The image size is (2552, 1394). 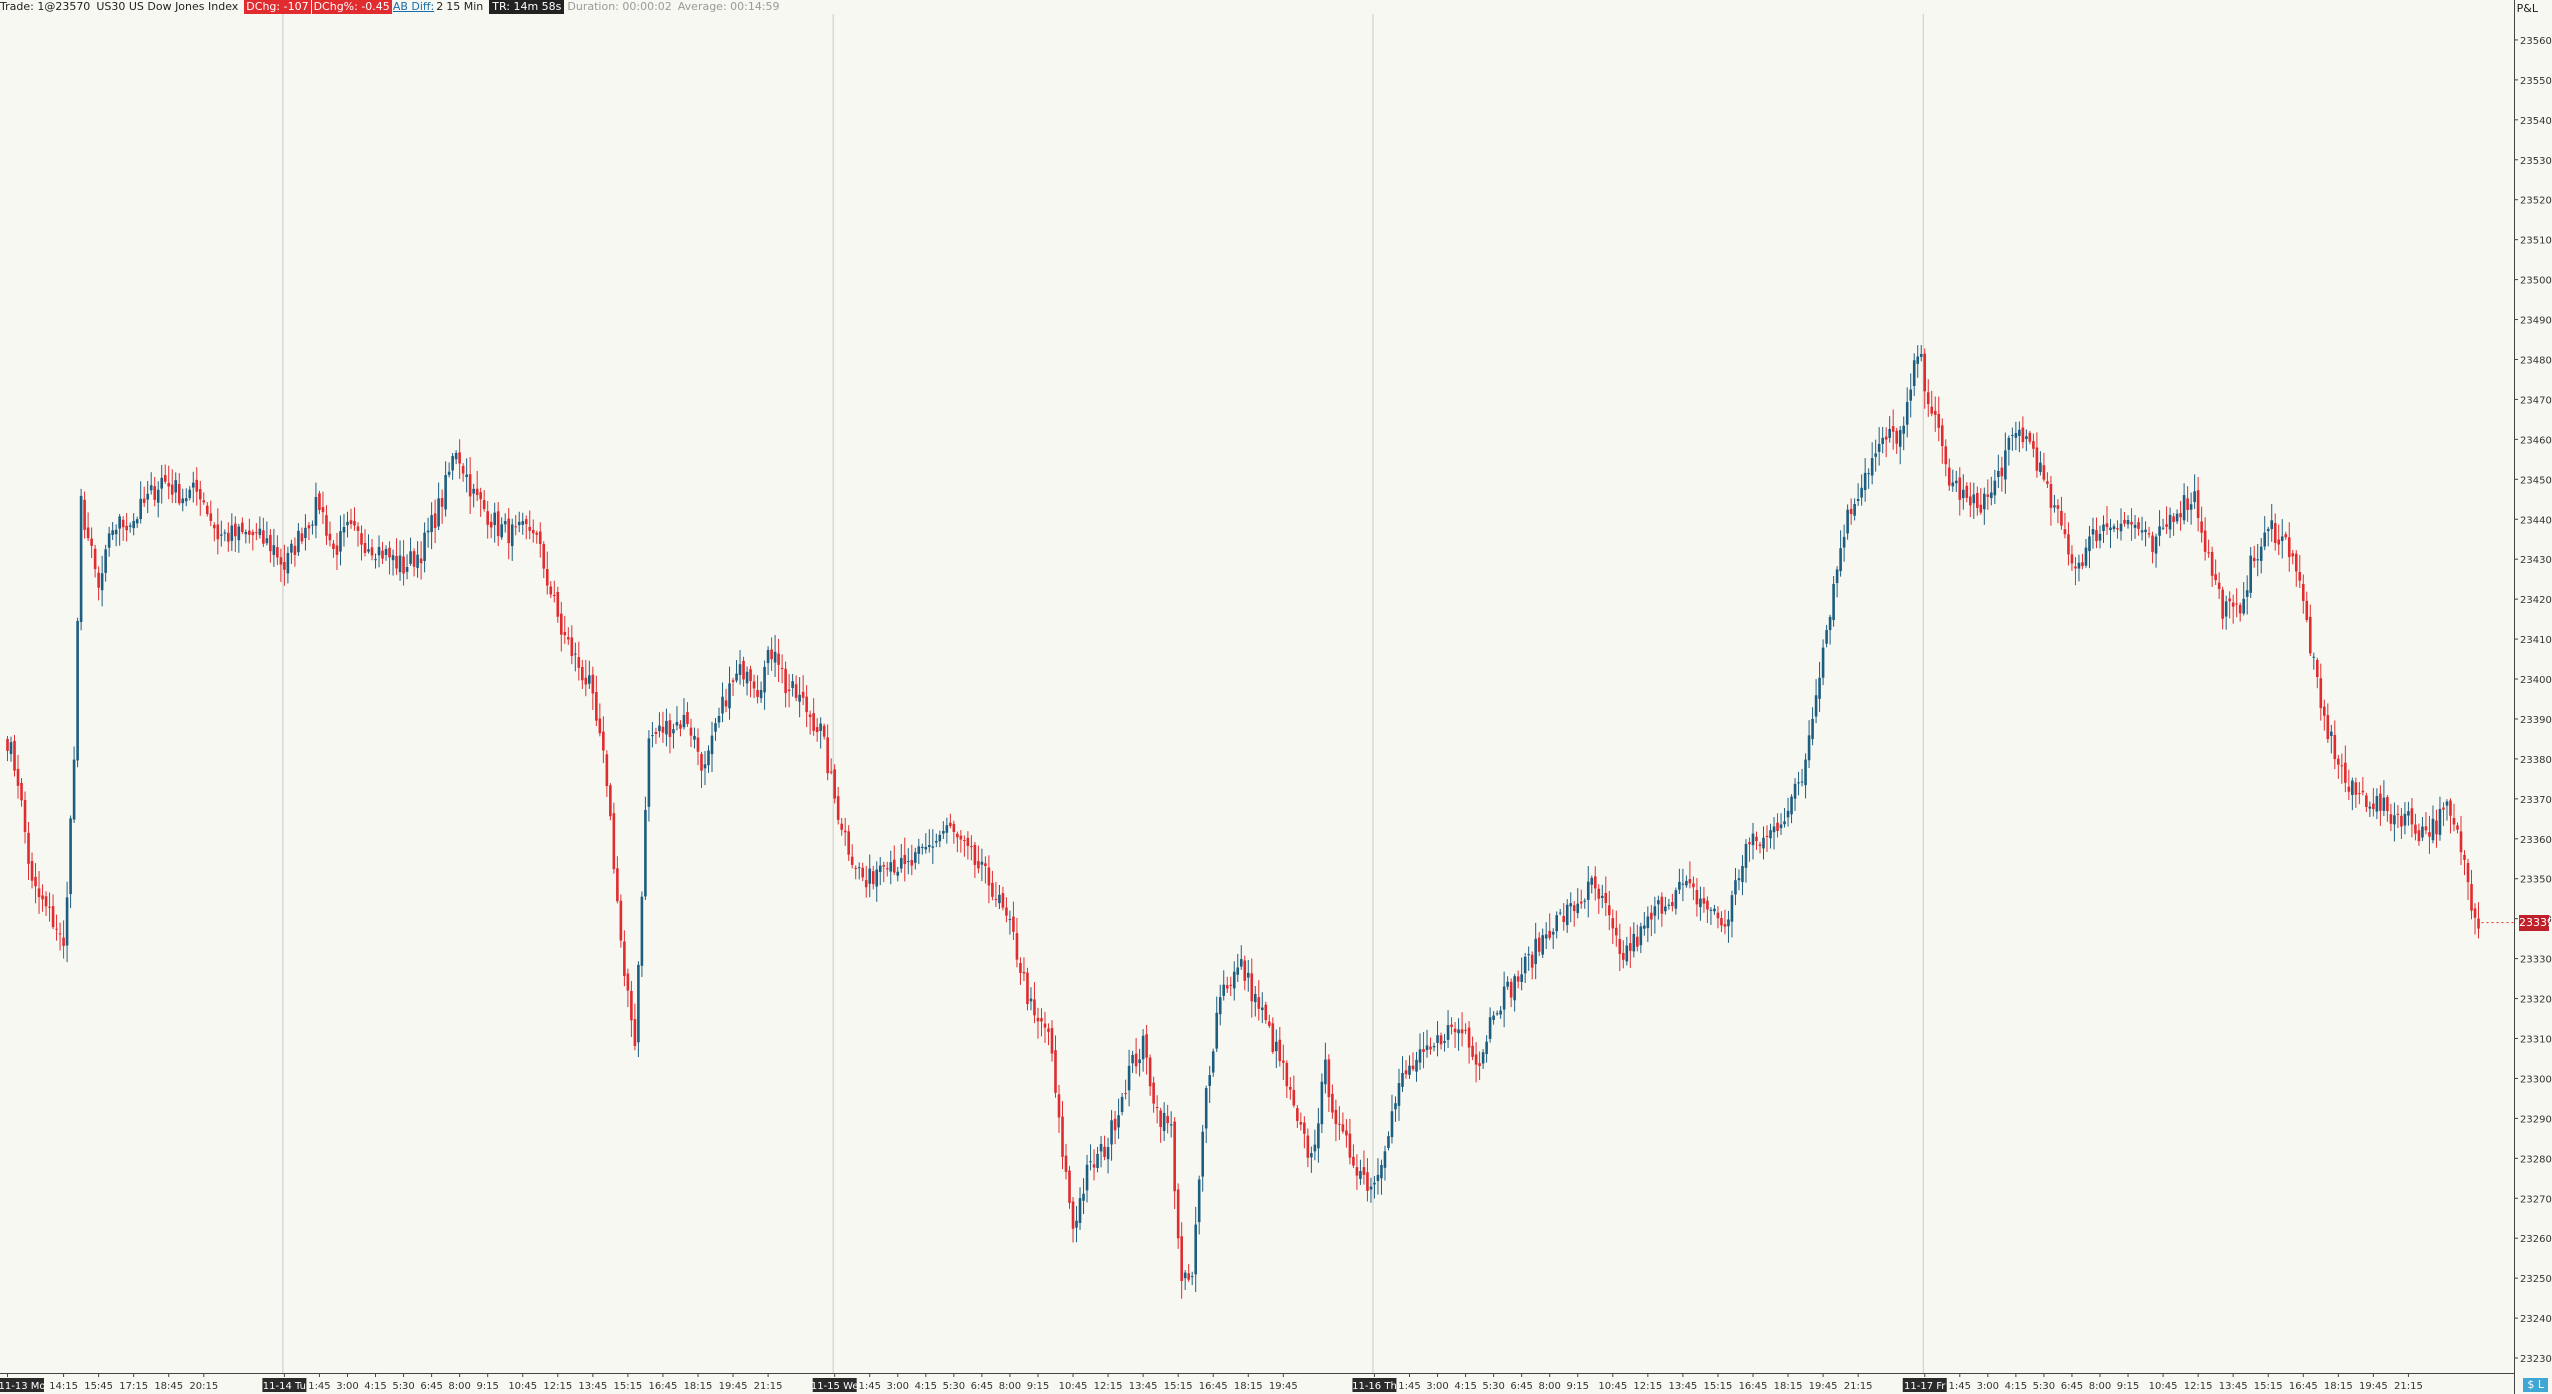 I want to click on pl-label: P&L, so click(x=2527, y=8).